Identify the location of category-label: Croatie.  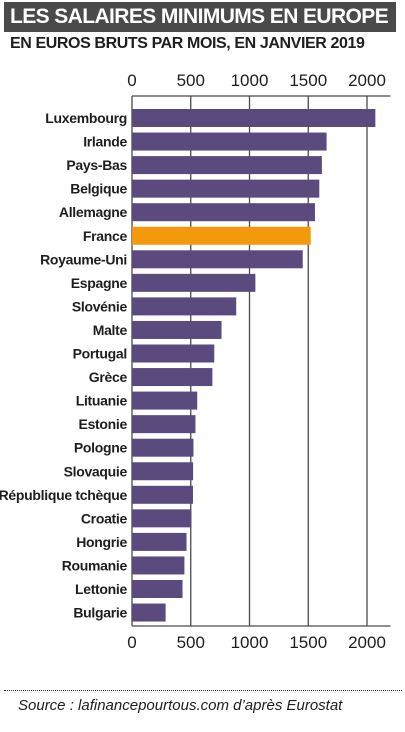
(104, 518).